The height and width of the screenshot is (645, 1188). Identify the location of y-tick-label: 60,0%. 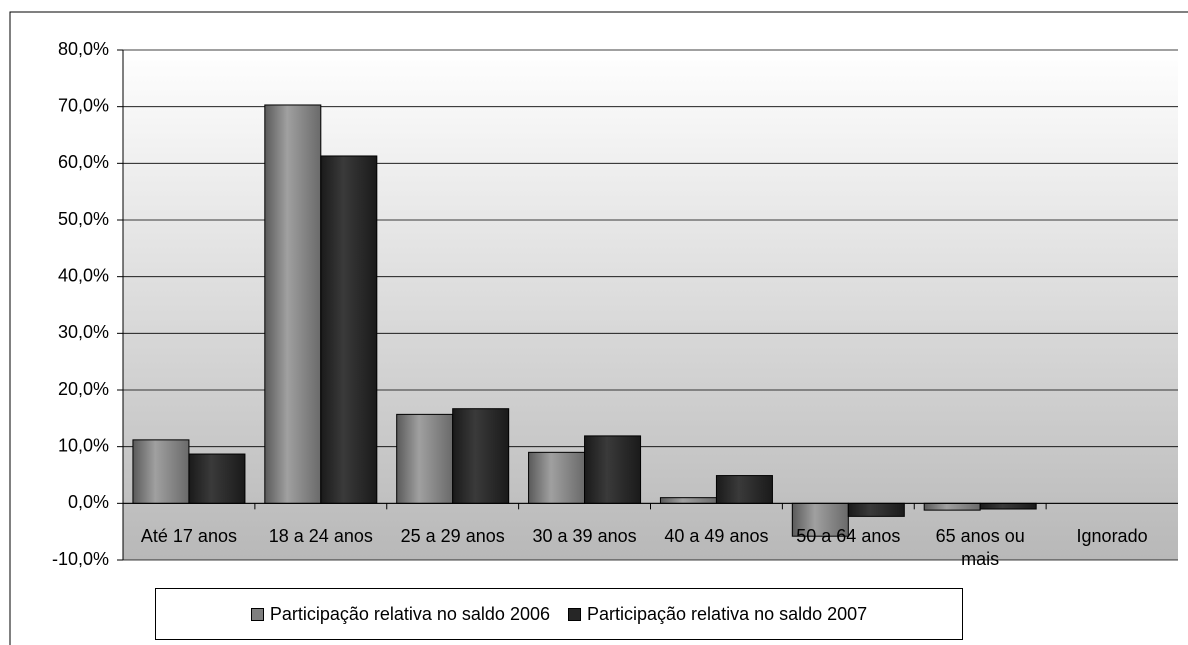
(83, 162).